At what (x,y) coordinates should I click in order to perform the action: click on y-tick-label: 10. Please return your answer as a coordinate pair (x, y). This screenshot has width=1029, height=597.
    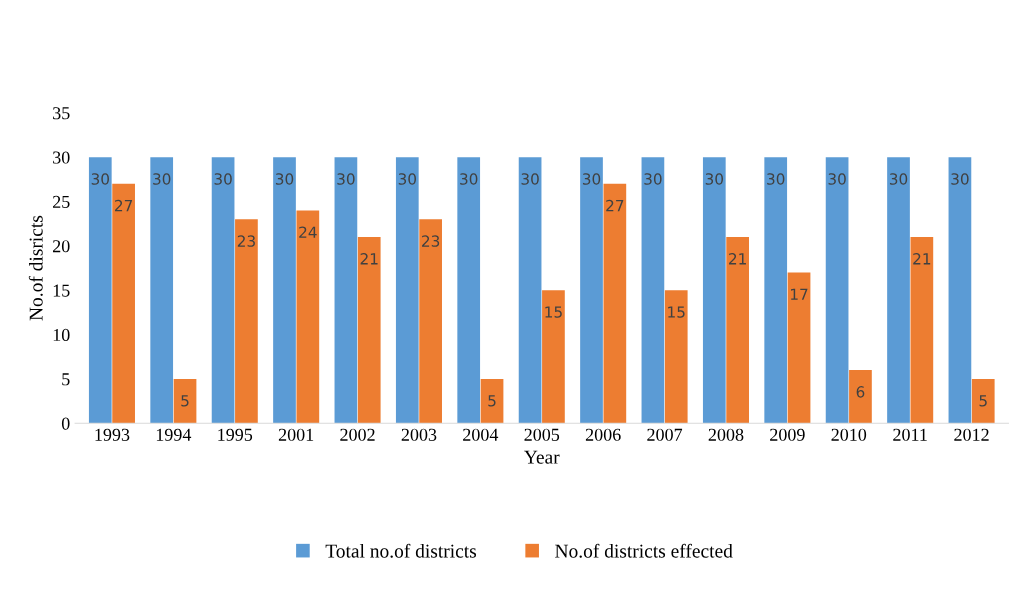
    Looking at the image, I should click on (61, 335).